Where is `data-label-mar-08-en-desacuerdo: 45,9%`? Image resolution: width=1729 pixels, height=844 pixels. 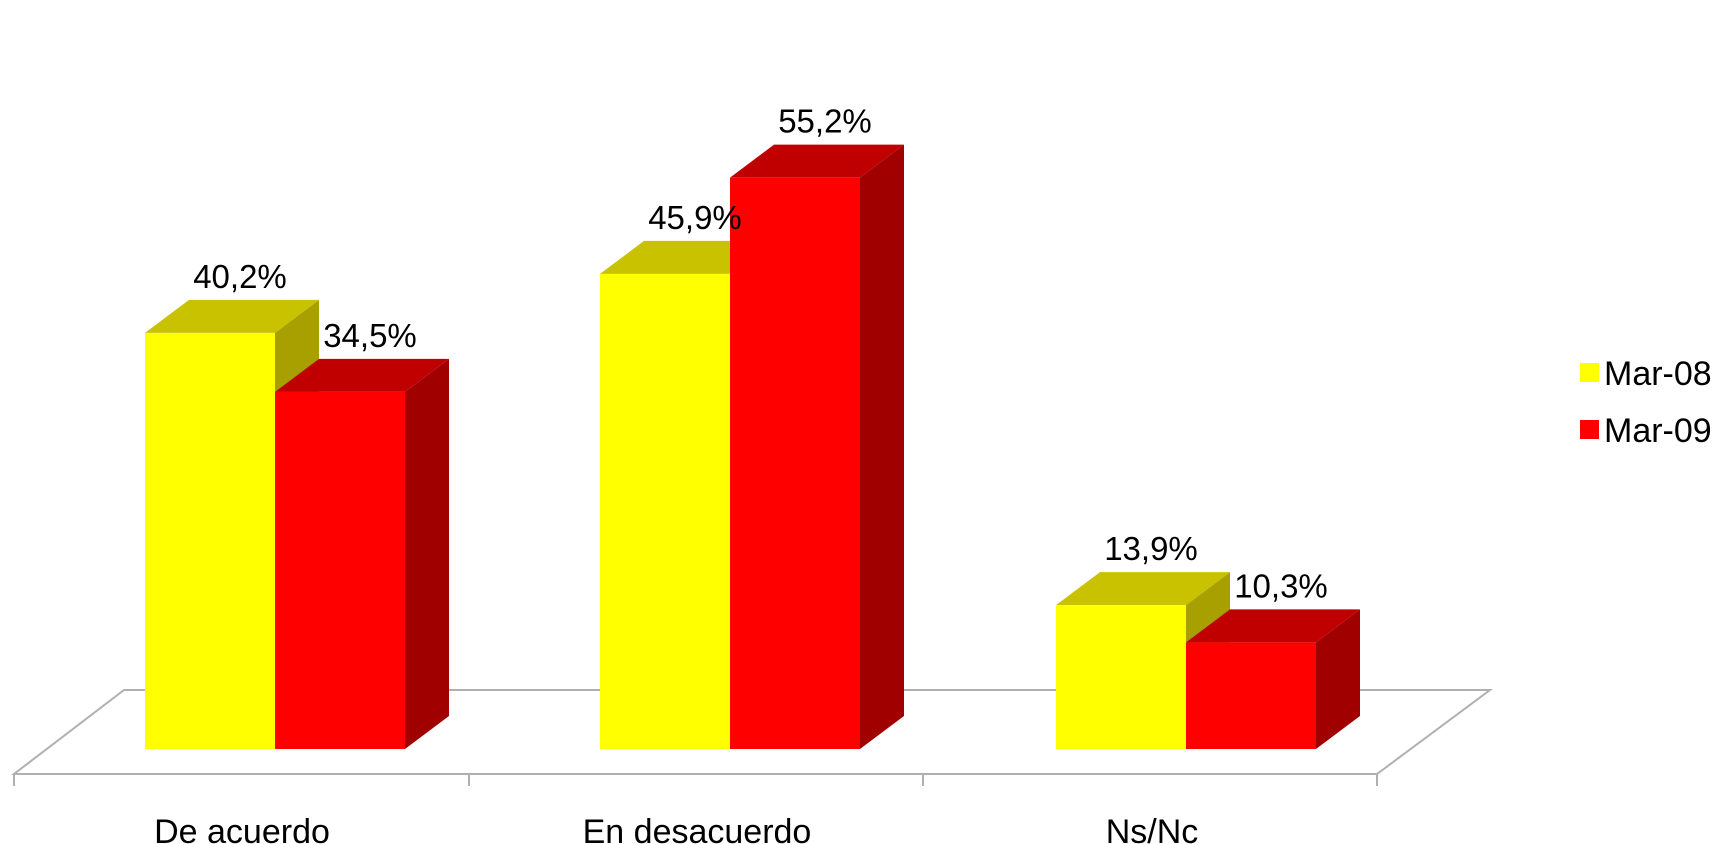
data-label-mar-08-en-desacuerdo: 45,9% is located at coordinates (695, 217).